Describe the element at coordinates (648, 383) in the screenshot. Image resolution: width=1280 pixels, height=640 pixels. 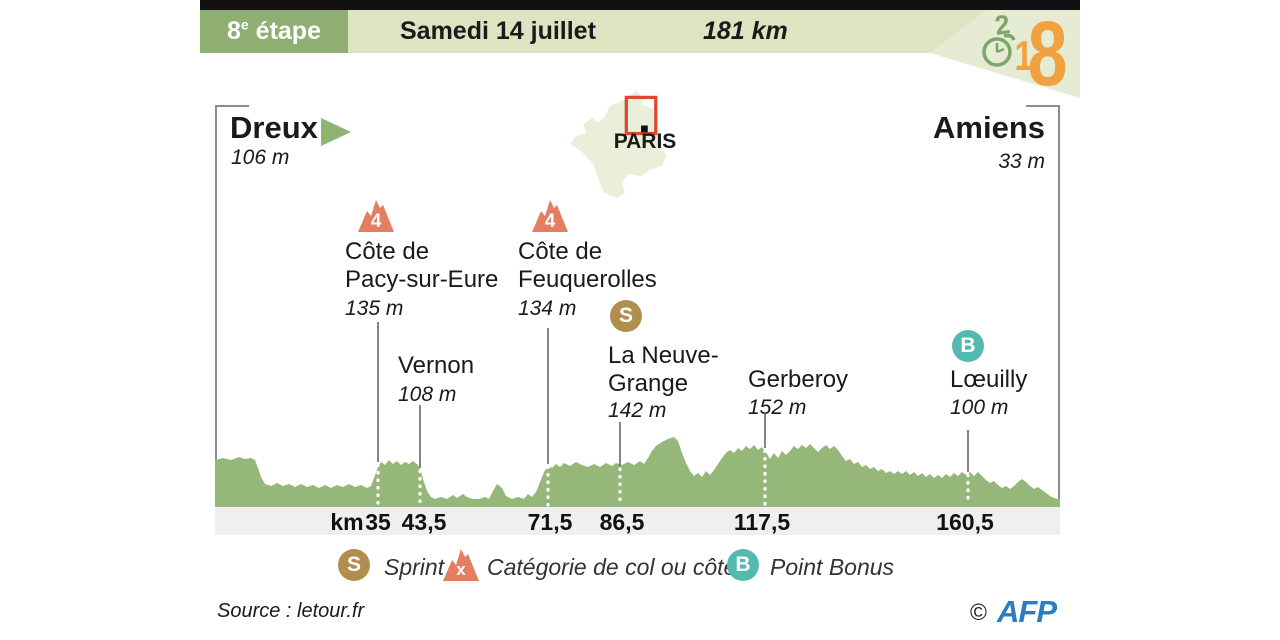
I see `waypoint-name: Grange` at that location.